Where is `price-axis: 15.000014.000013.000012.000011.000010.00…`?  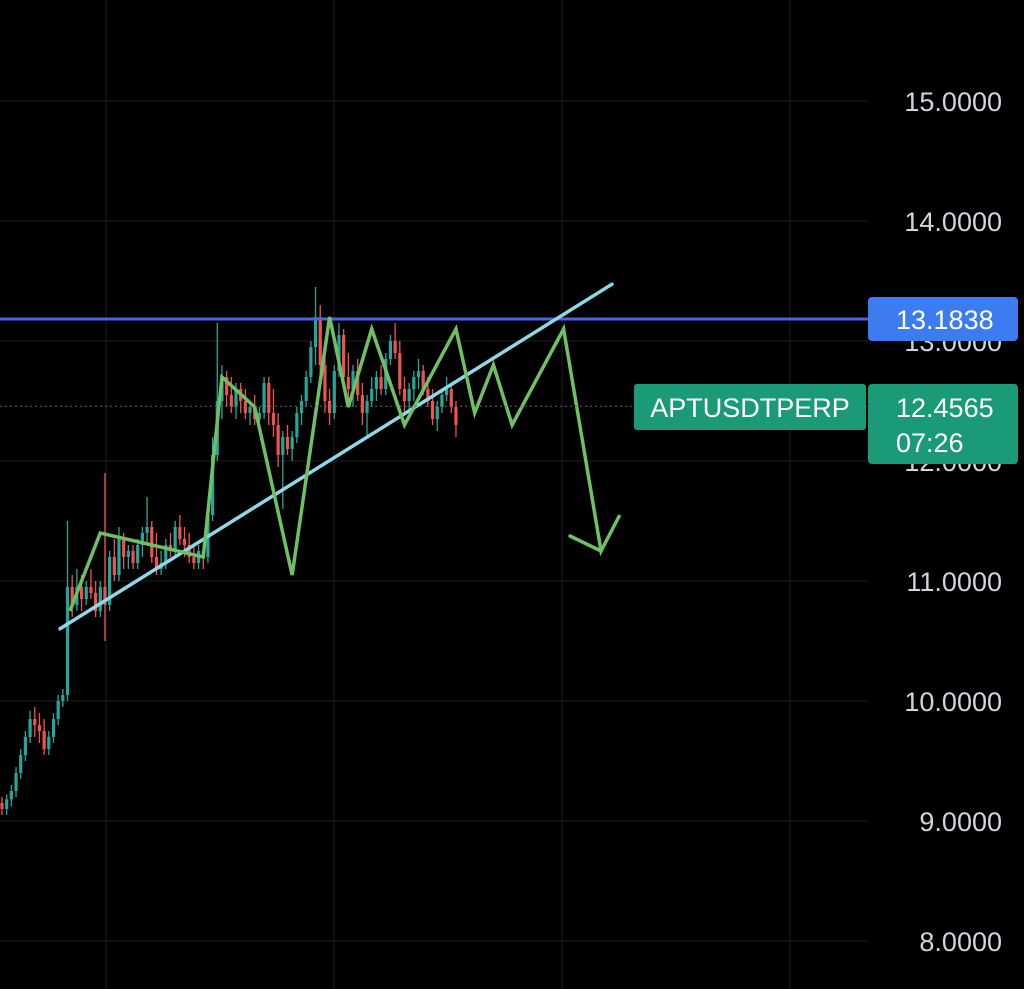 price-axis: 15.000014.000013.000012.000011.000010.00… is located at coordinates (953, 522).